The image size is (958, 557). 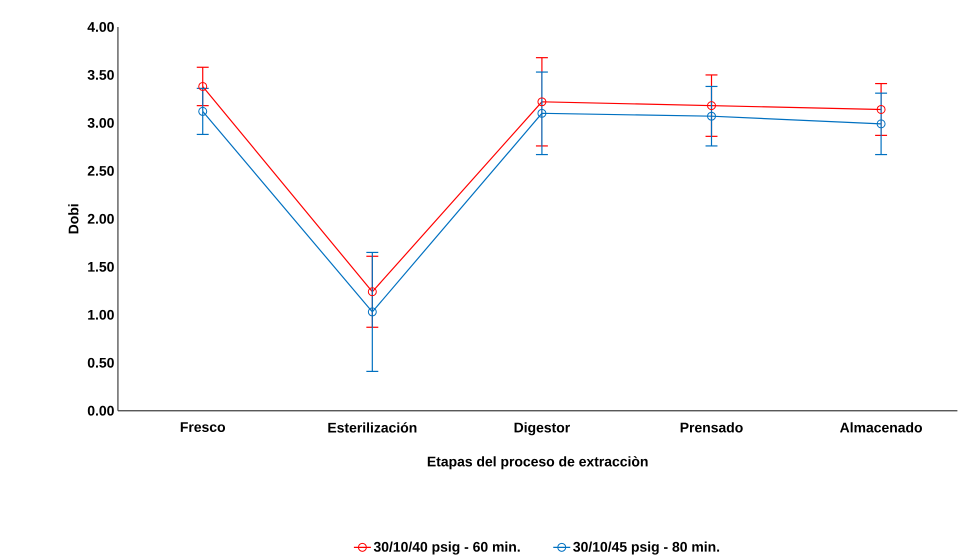 What do you see at coordinates (646, 548) in the screenshot?
I see `legend-label: 30/10/45 psig - 80 min.` at bounding box center [646, 548].